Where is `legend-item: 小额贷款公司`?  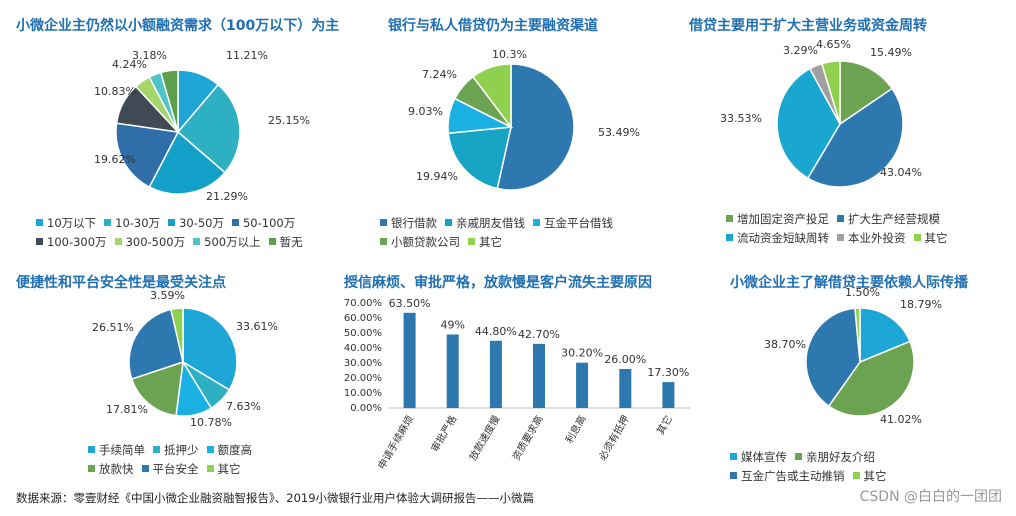
legend-item: 小额贷款公司 is located at coordinates (420, 242).